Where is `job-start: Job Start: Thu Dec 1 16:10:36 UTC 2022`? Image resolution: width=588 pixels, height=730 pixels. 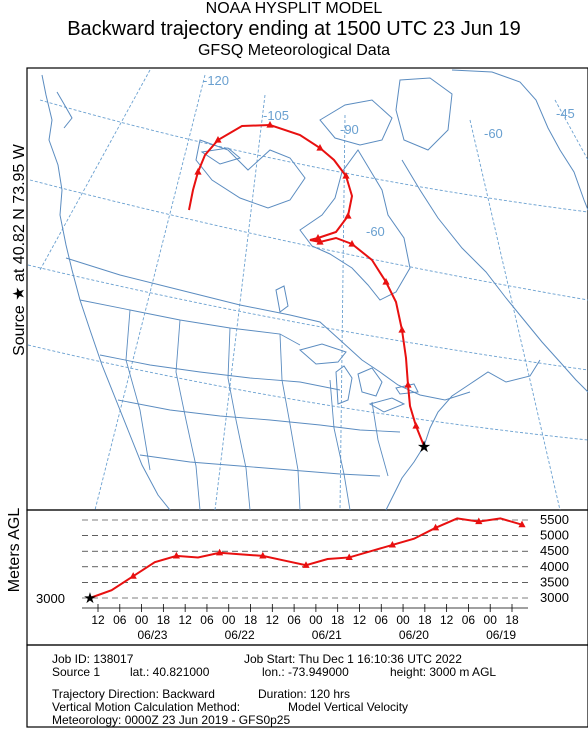 job-start: Job Start: Thu Dec 1 16:10:36 UTC 2022 is located at coordinates (353, 659).